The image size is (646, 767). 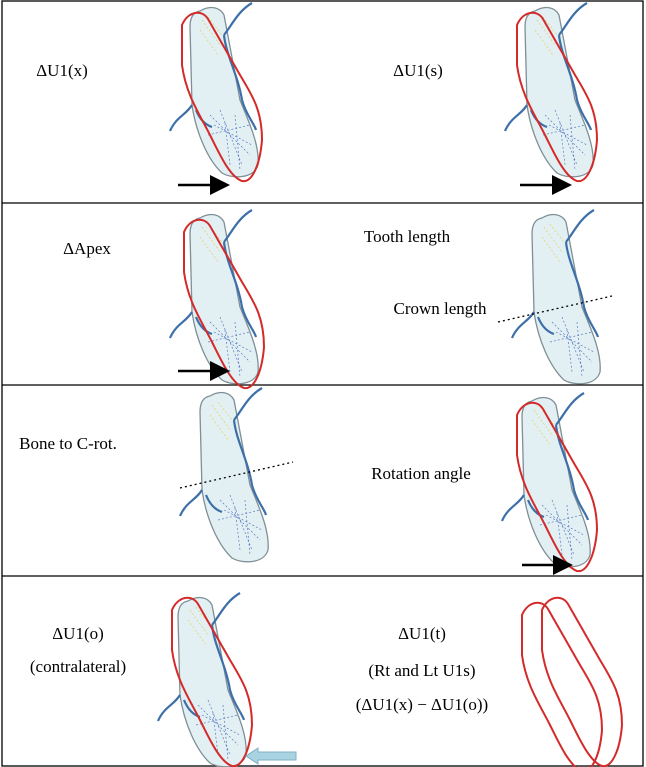 I want to click on label: ΔU1(x), so click(x=62, y=70).